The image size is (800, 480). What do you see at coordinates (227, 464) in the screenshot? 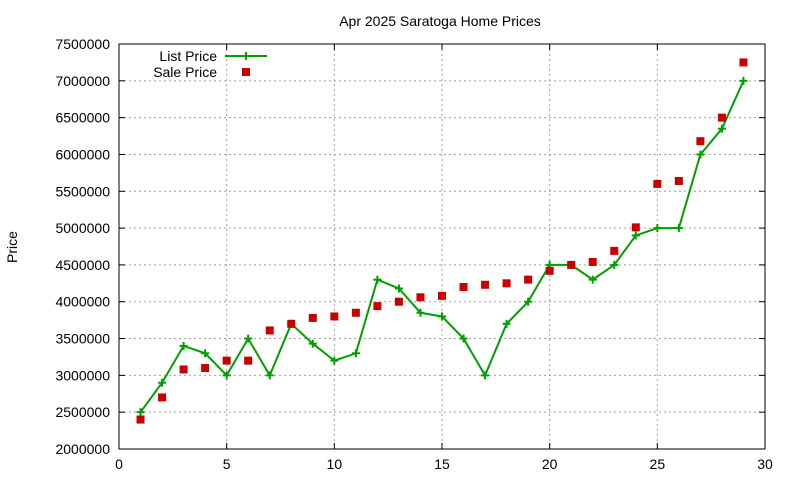
I see `x-tick-label: 5` at bounding box center [227, 464].